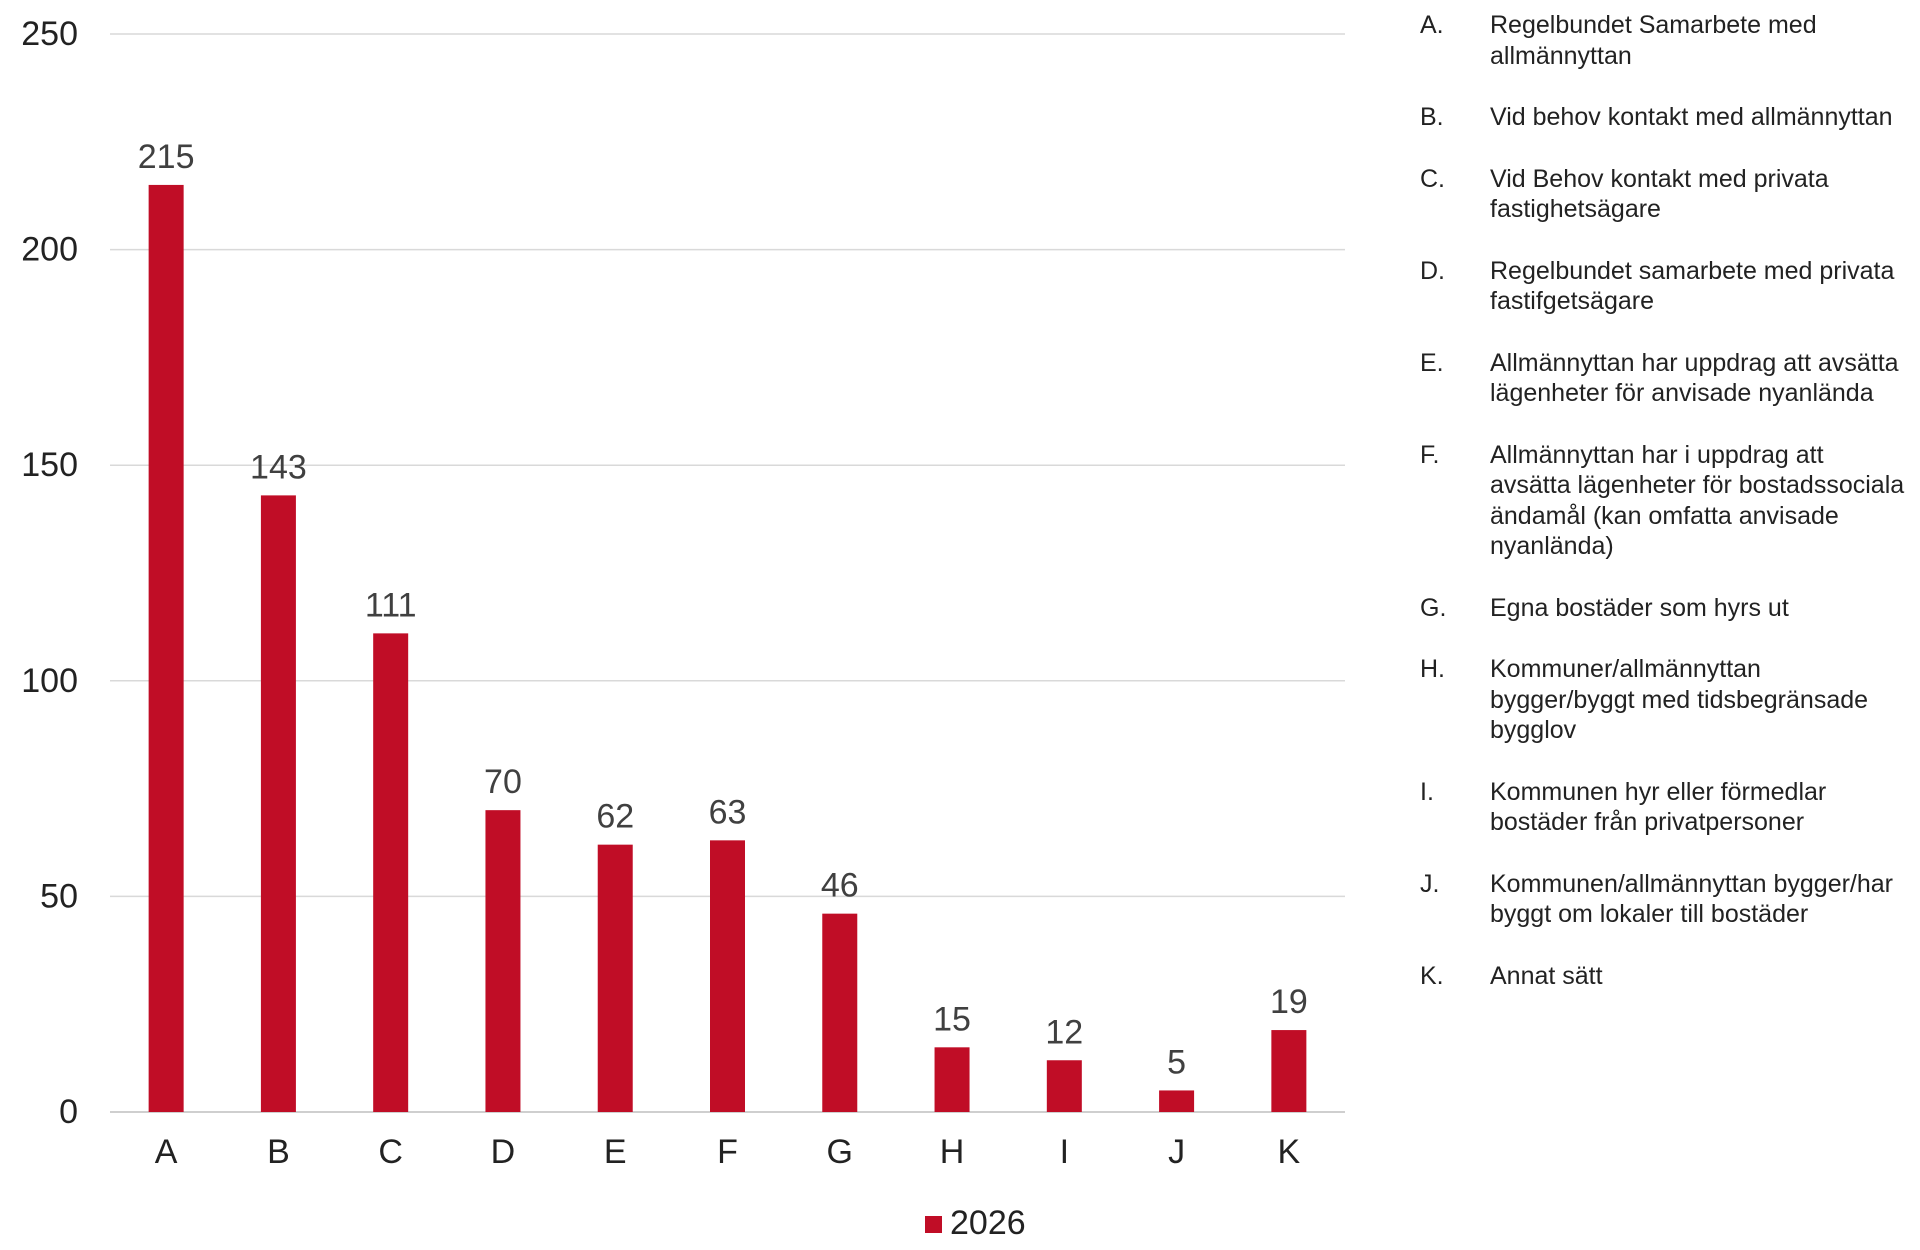 The image size is (1920, 1250). I want to click on x-tick-label: F, so click(727, 1152).